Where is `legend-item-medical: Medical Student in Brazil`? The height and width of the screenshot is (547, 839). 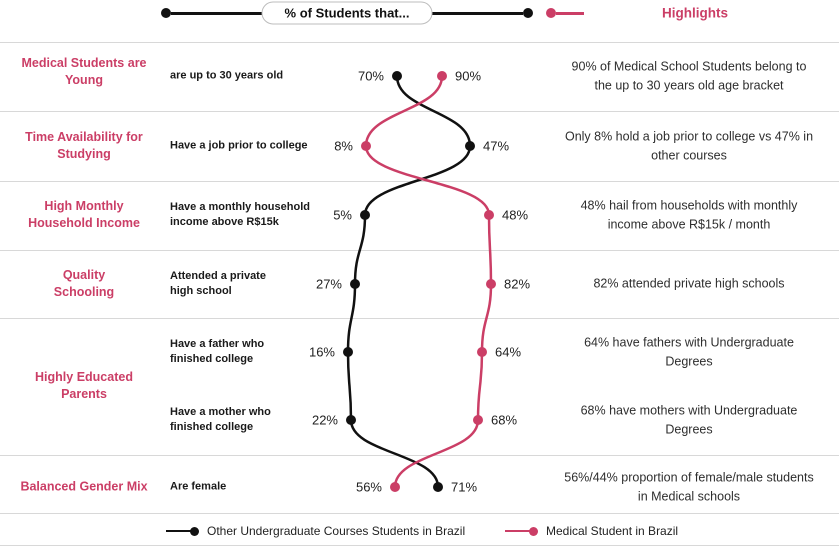 legend-item-medical: Medical Student in Brazil is located at coordinates (591, 531).